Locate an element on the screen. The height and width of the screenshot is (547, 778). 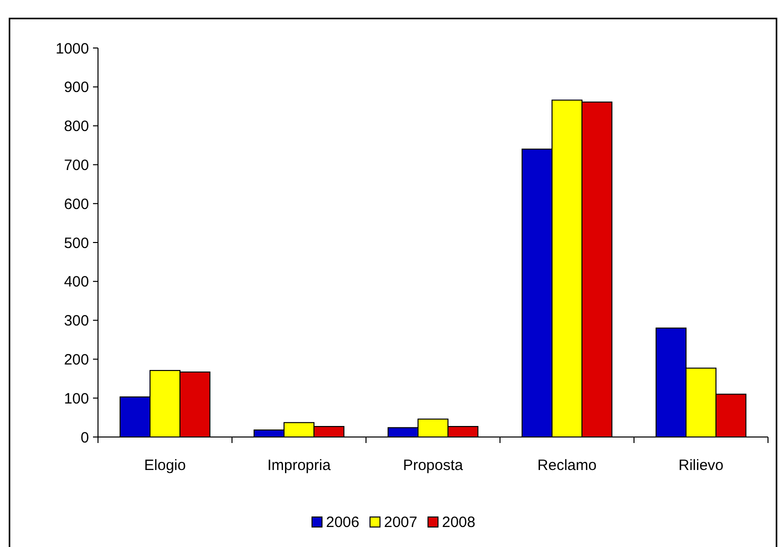
y-tick-label: 400 is located at coordinates (76, 282).